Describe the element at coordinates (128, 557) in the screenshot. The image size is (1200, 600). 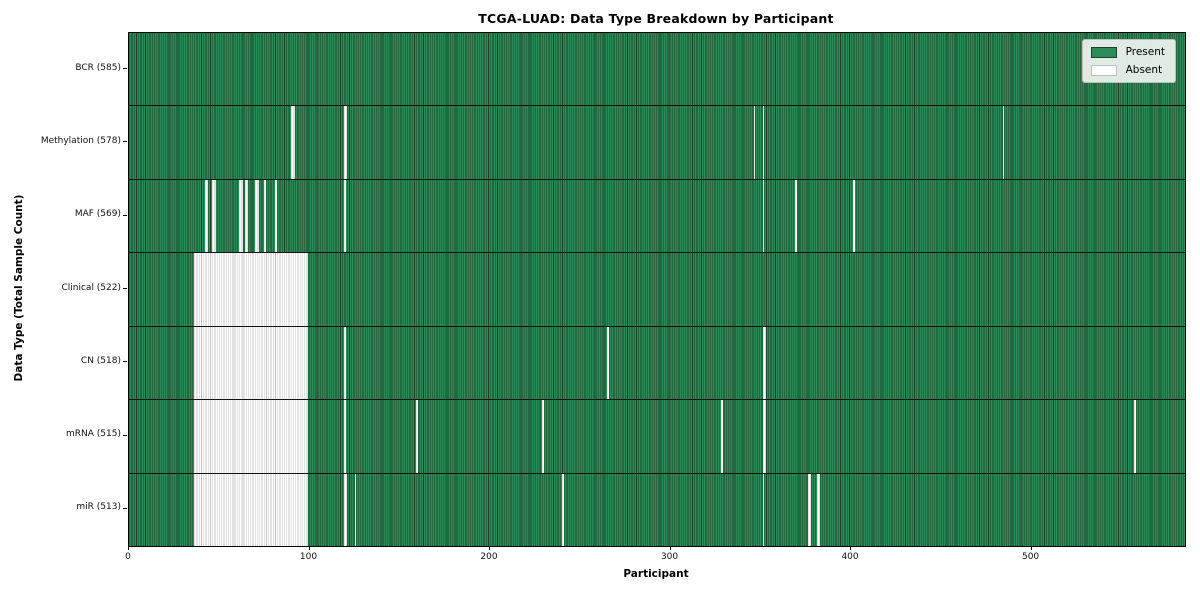
I see `x-tick-label: 0` at that location.